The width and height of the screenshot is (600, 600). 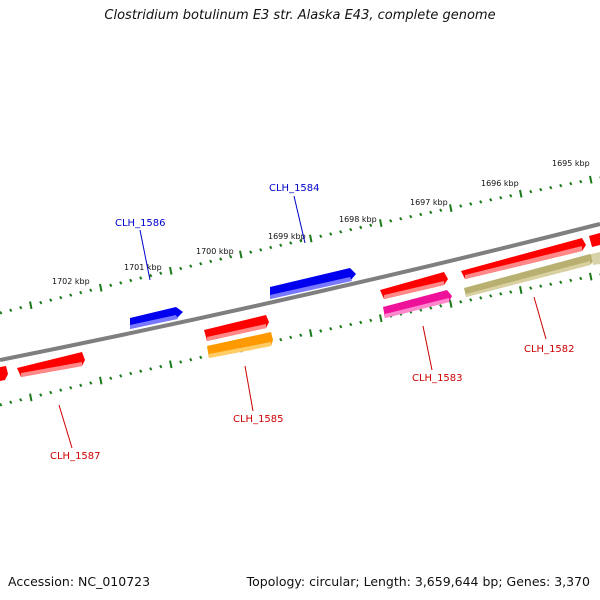 What do you see at coordinates (549, 349) in the screenshot?
I see `gene-label-clh-1582: CLH_1582` at bounding box center [549, 349].